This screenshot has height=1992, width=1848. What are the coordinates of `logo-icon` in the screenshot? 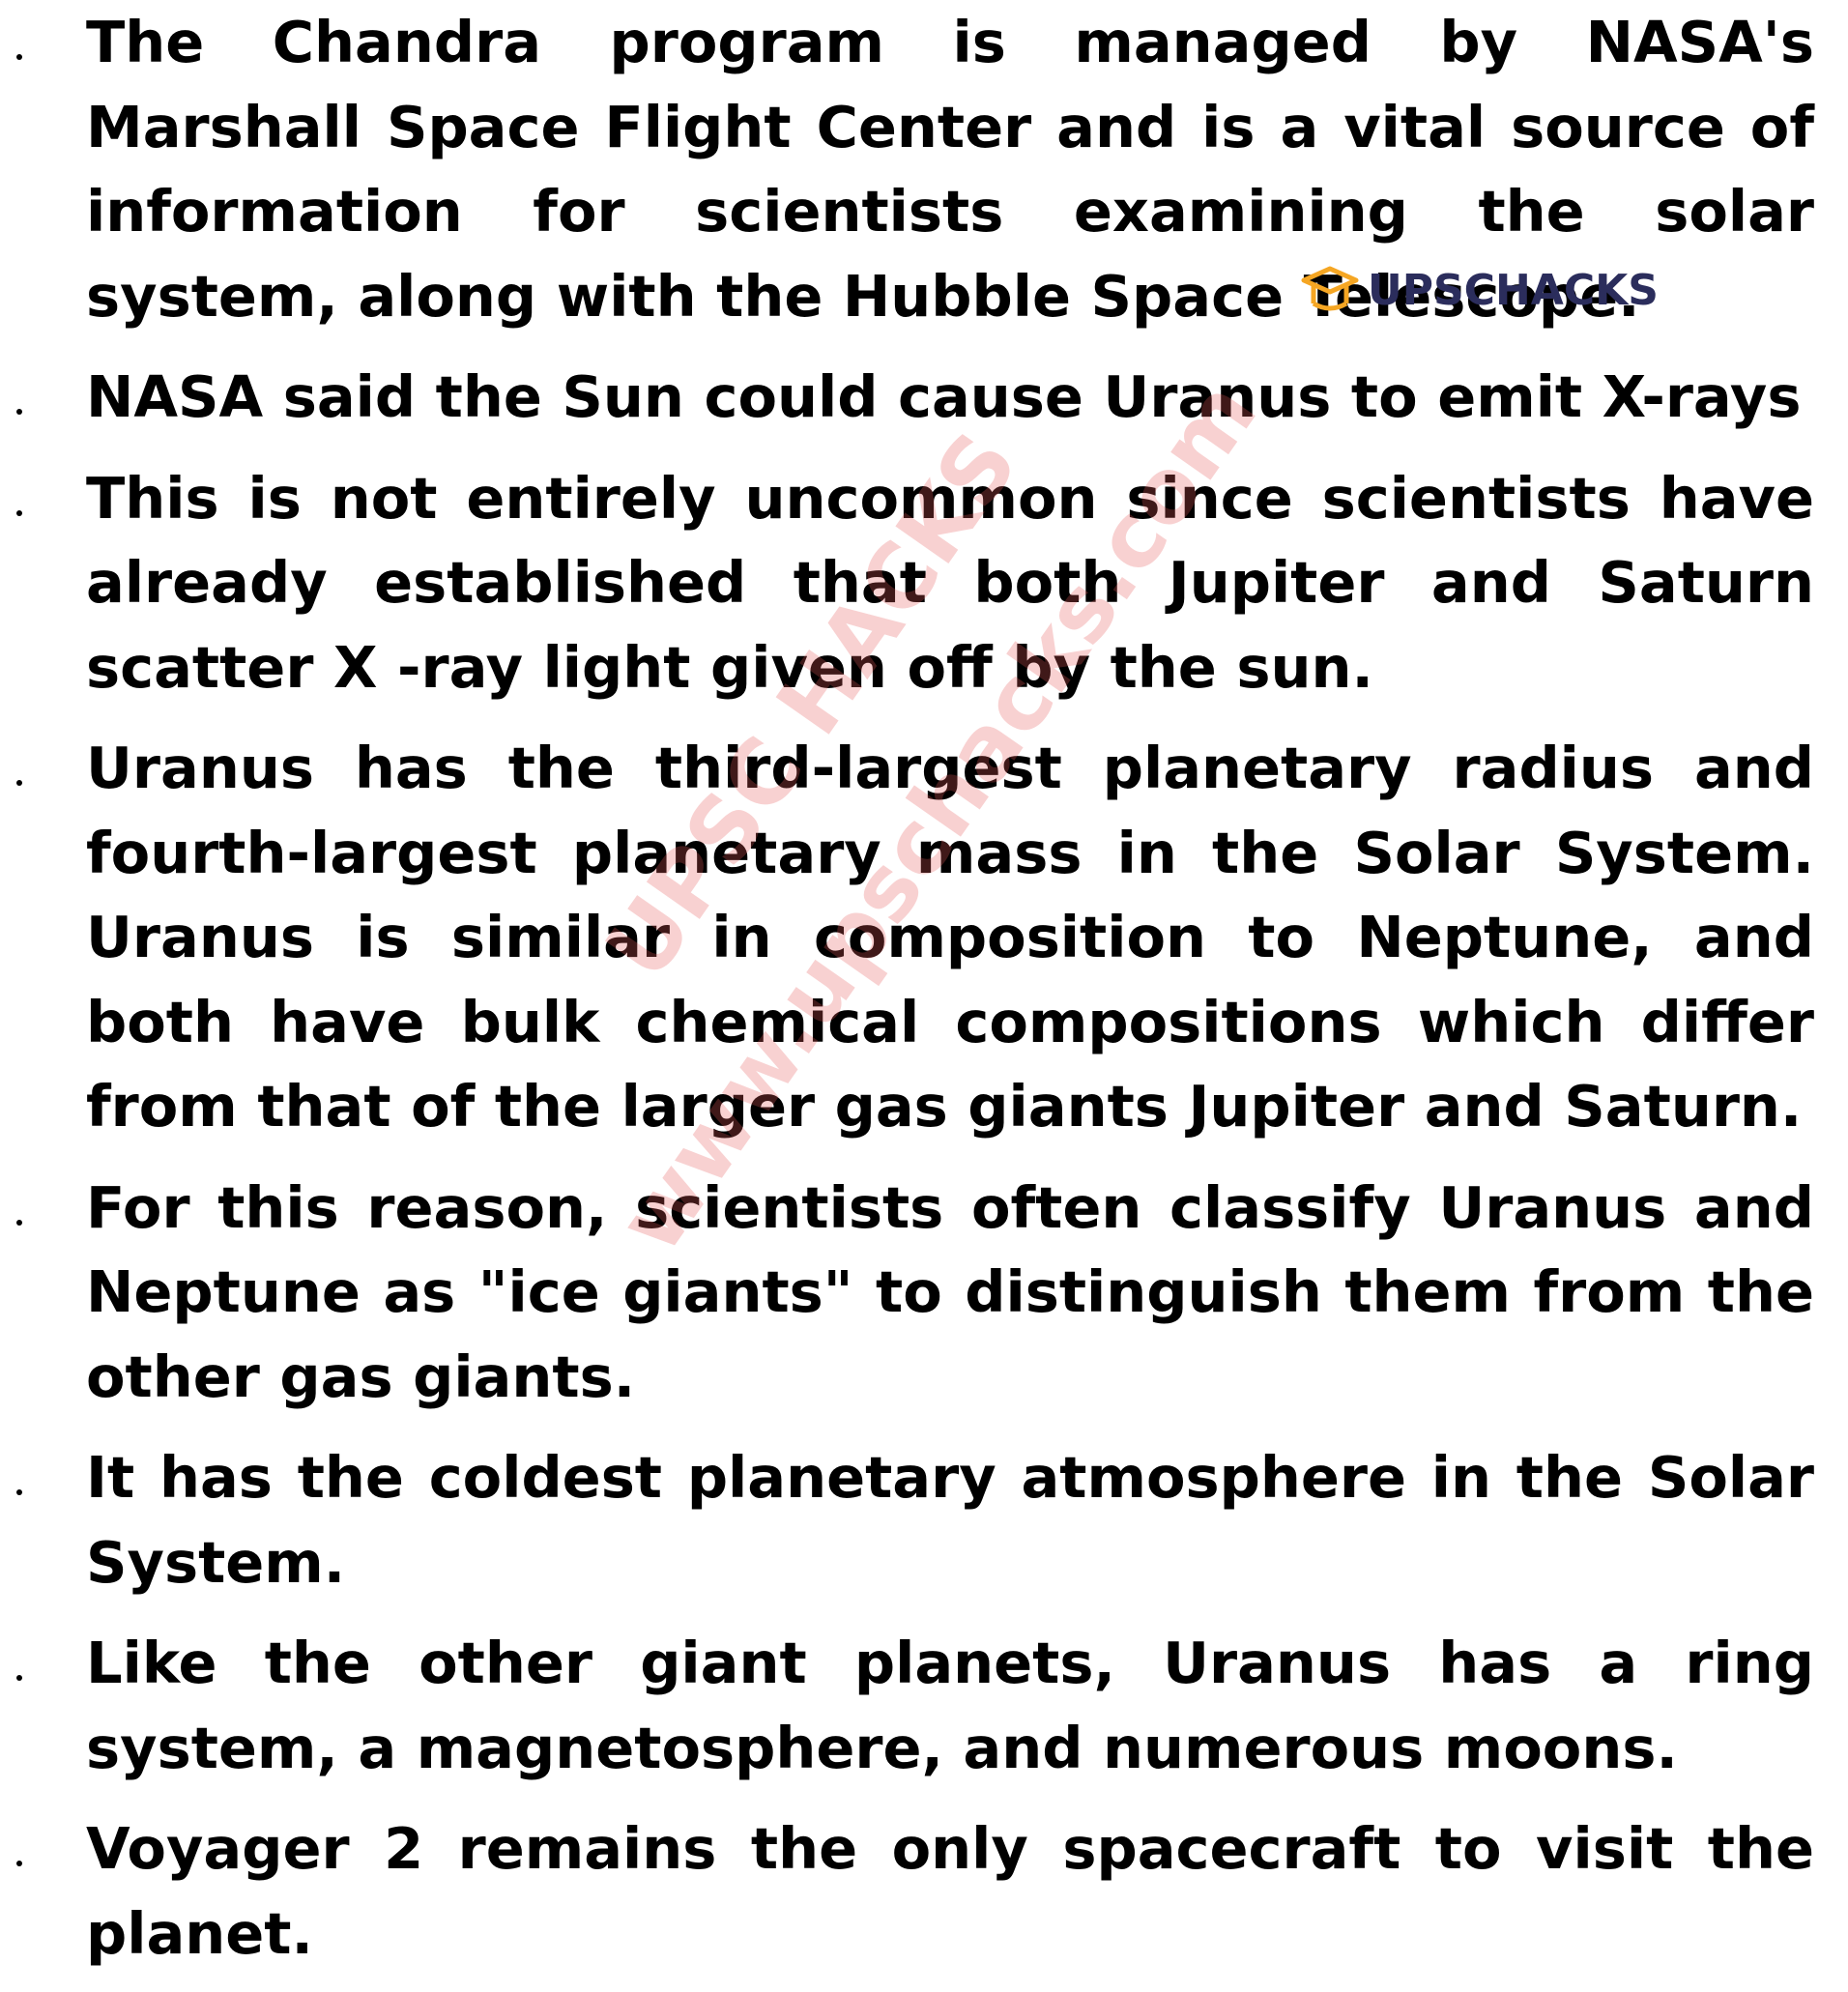 It's located at (1330, 288).